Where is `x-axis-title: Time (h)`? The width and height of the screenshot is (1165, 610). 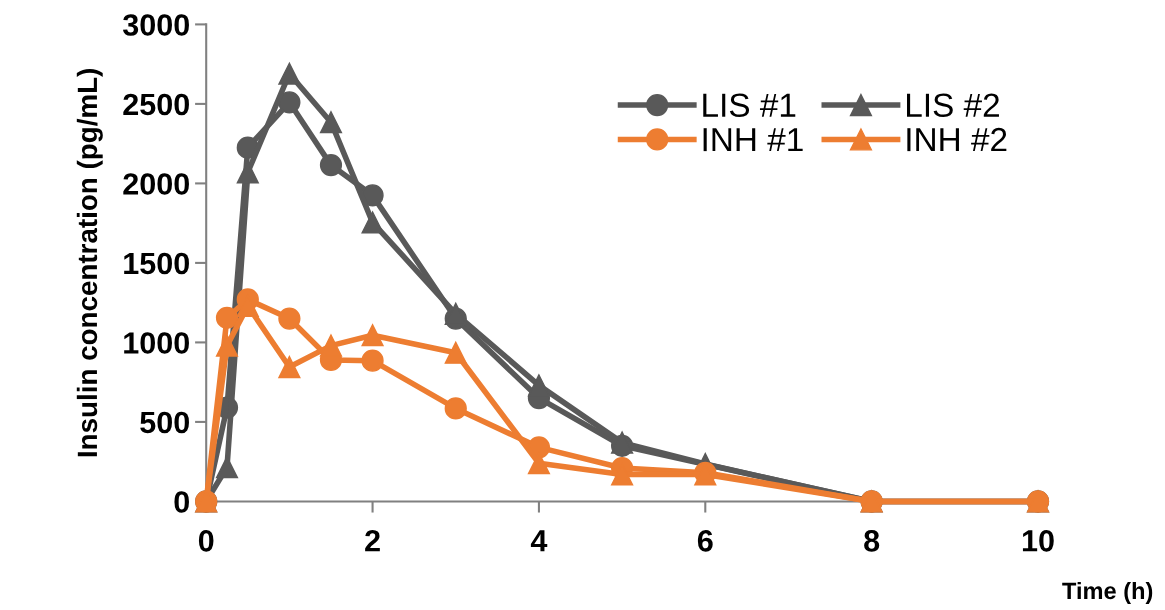 x-axis-title: Time (h) is located at coordinates (1107, 592).